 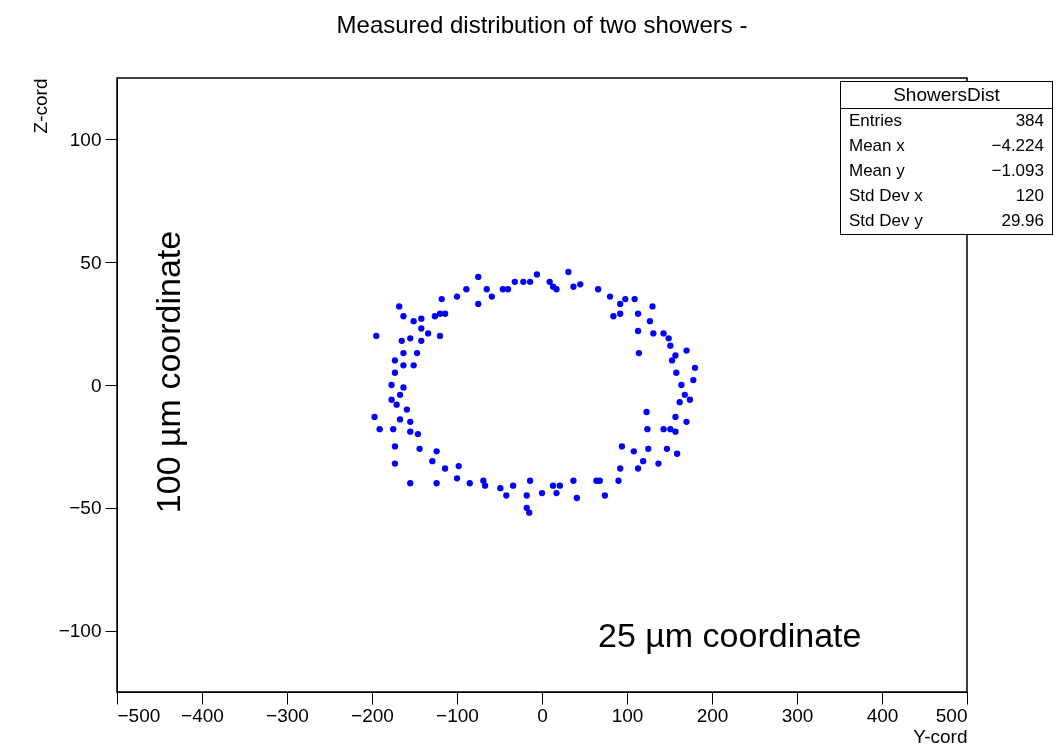 I want to click on text: Mean y −1.093, so click(x=946, y=170).